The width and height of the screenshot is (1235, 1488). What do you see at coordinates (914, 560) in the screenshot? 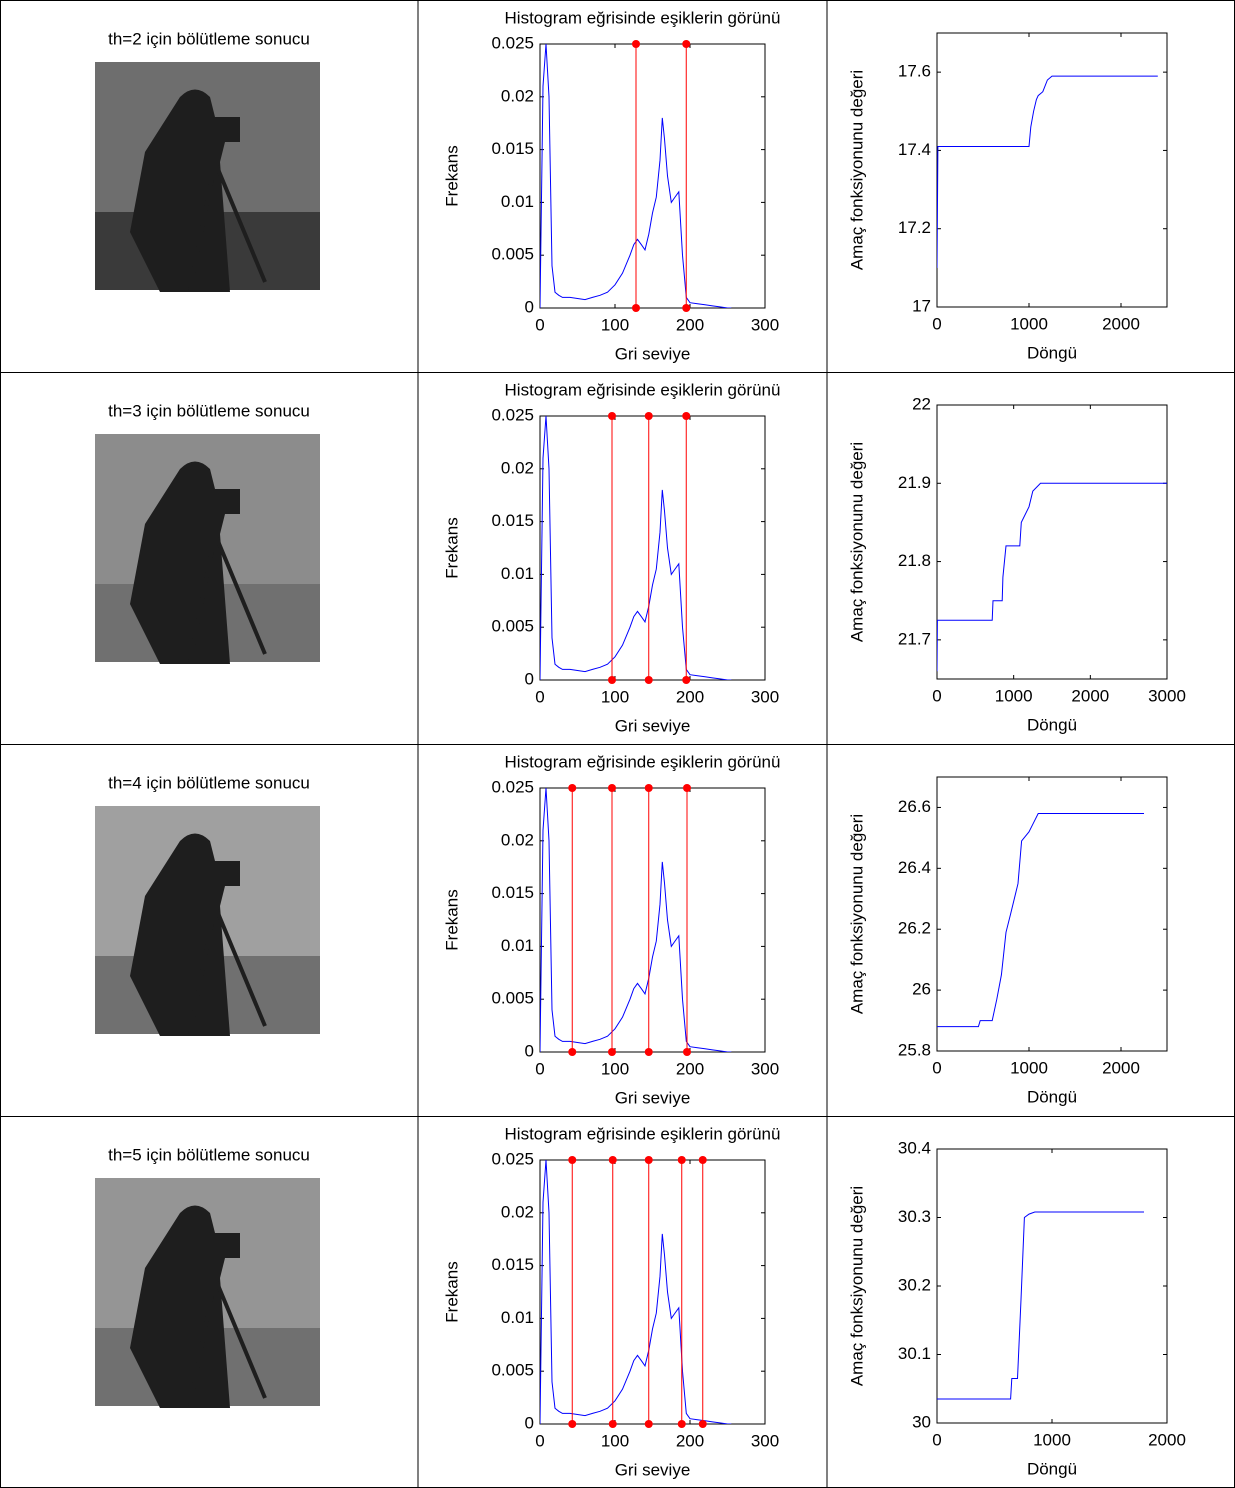
I see `y-tick-label: 21.8` at bounding box center [914, 560].